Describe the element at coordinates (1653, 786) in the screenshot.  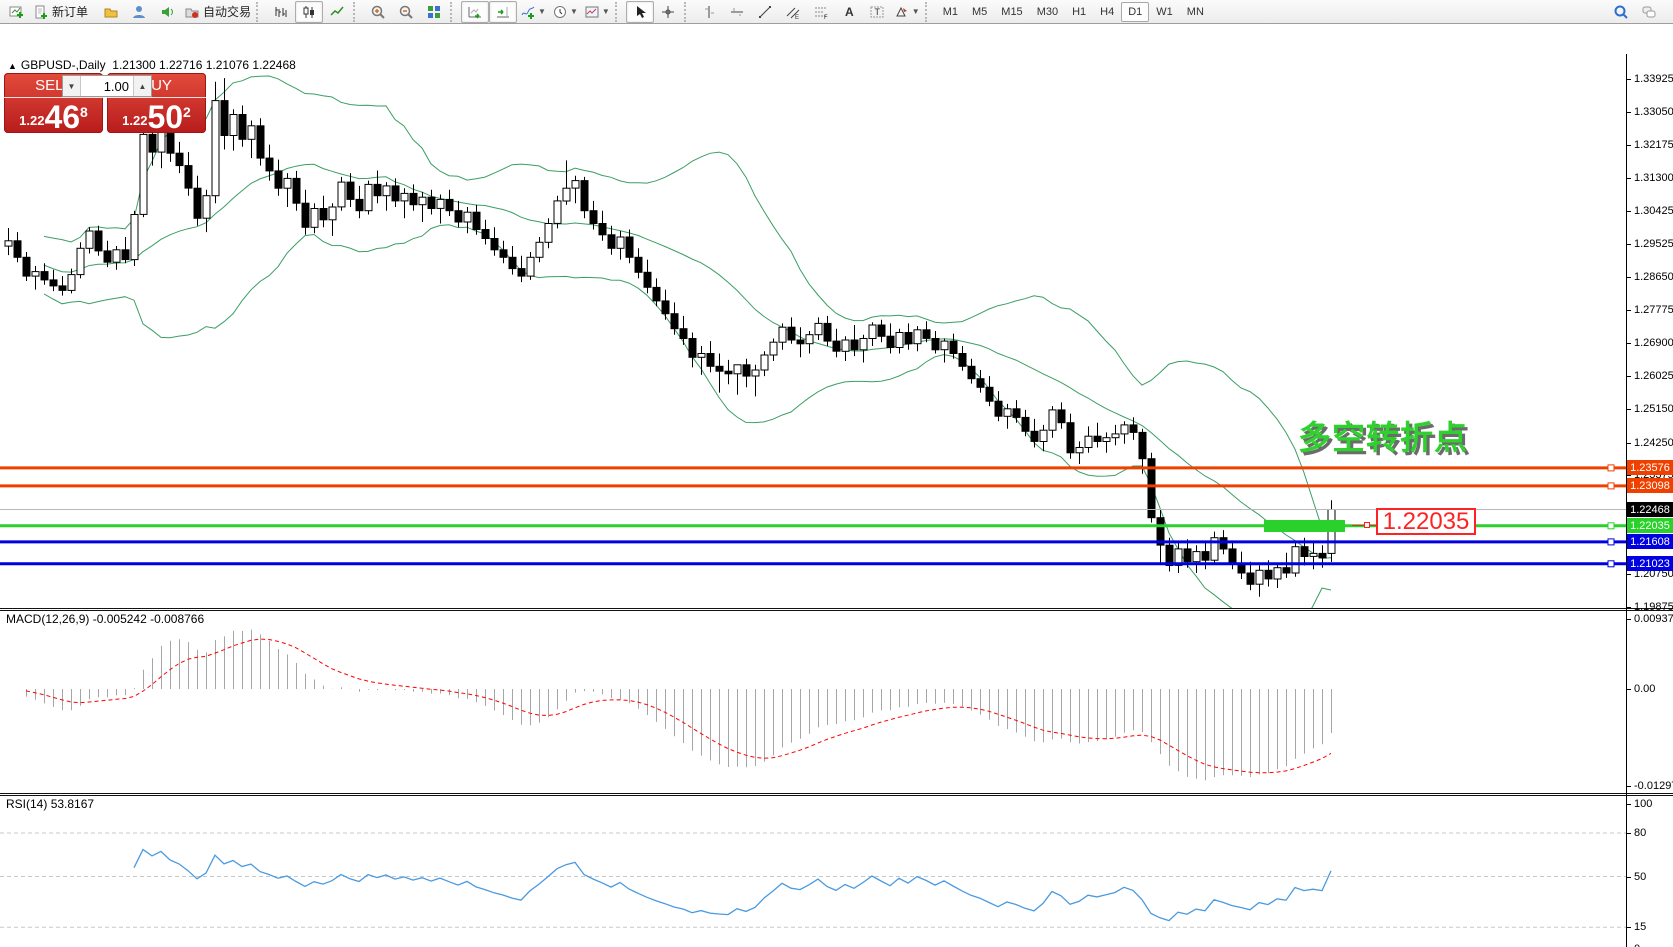
I see `macd-tick-label: -0.012977` at that location.